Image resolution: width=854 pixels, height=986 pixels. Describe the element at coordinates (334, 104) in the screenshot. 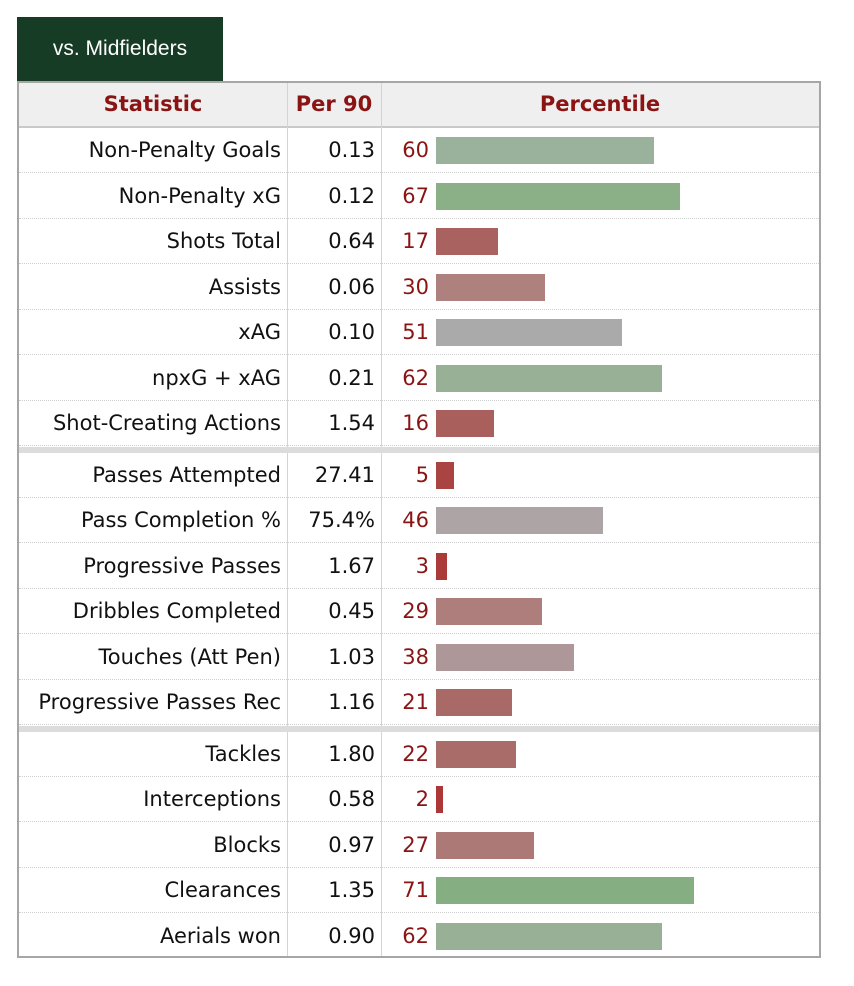

I see `header-per90: Per 90` at that location.